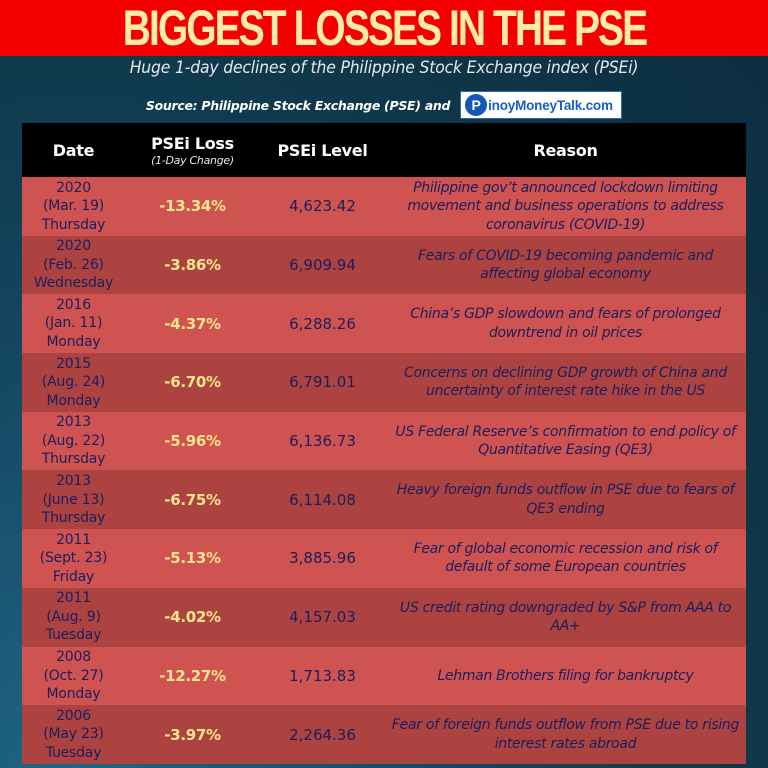 This screenshot has width=768, height=768. I want to click on header-reason: Reason, so click(565, 150).